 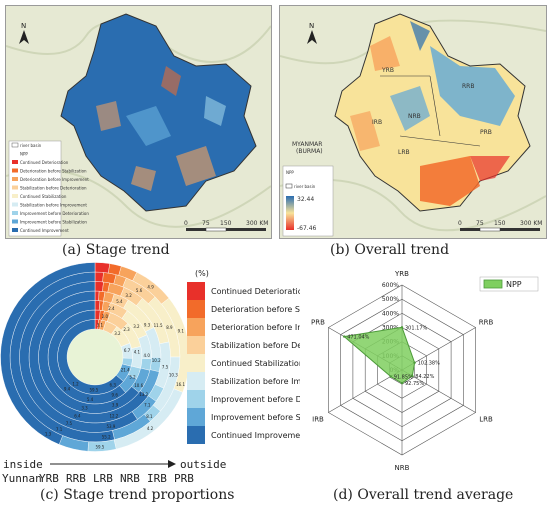 I want to click on donut-data-label-3: 5.4, so click(x=119, y=301).